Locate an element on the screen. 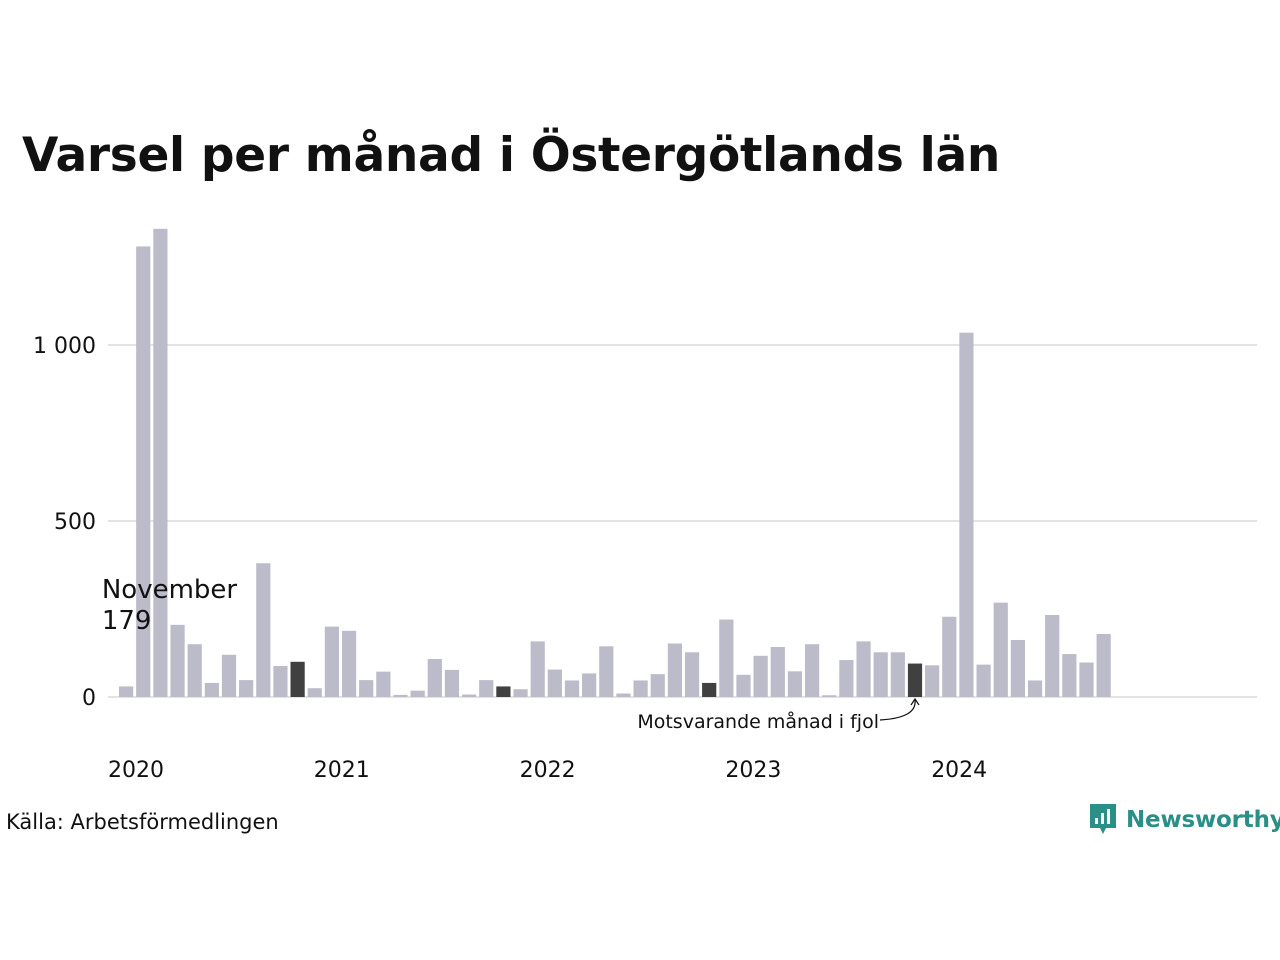  x-tick-label: 2021 is located at coordinates (342, 770).